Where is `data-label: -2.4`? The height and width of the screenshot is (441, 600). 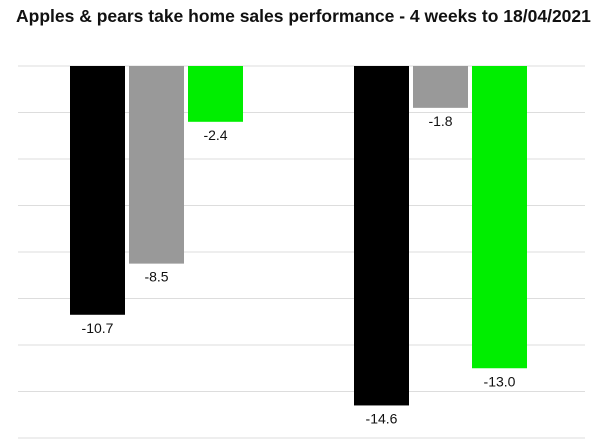 data-label: -2.4 is located at coordinates (215, 135).